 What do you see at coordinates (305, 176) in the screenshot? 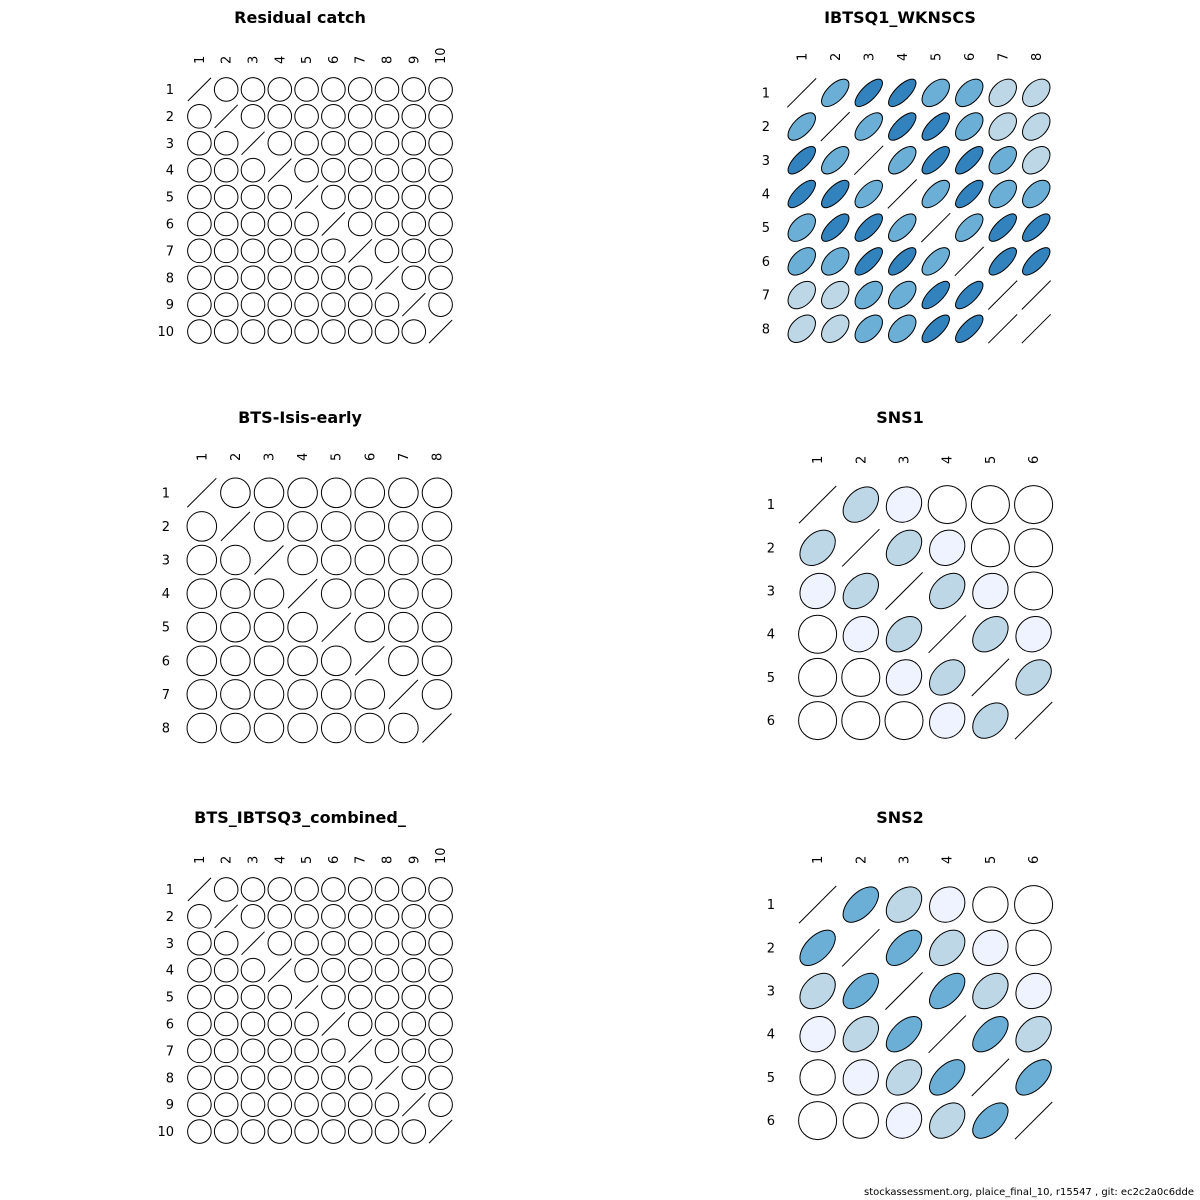
I see `panel-1: Residual catch 1 2 3 4 5 6 7 8 9 10 1 2 3 4 5 6 7 8 9 10` at bounding box center [305, 176].